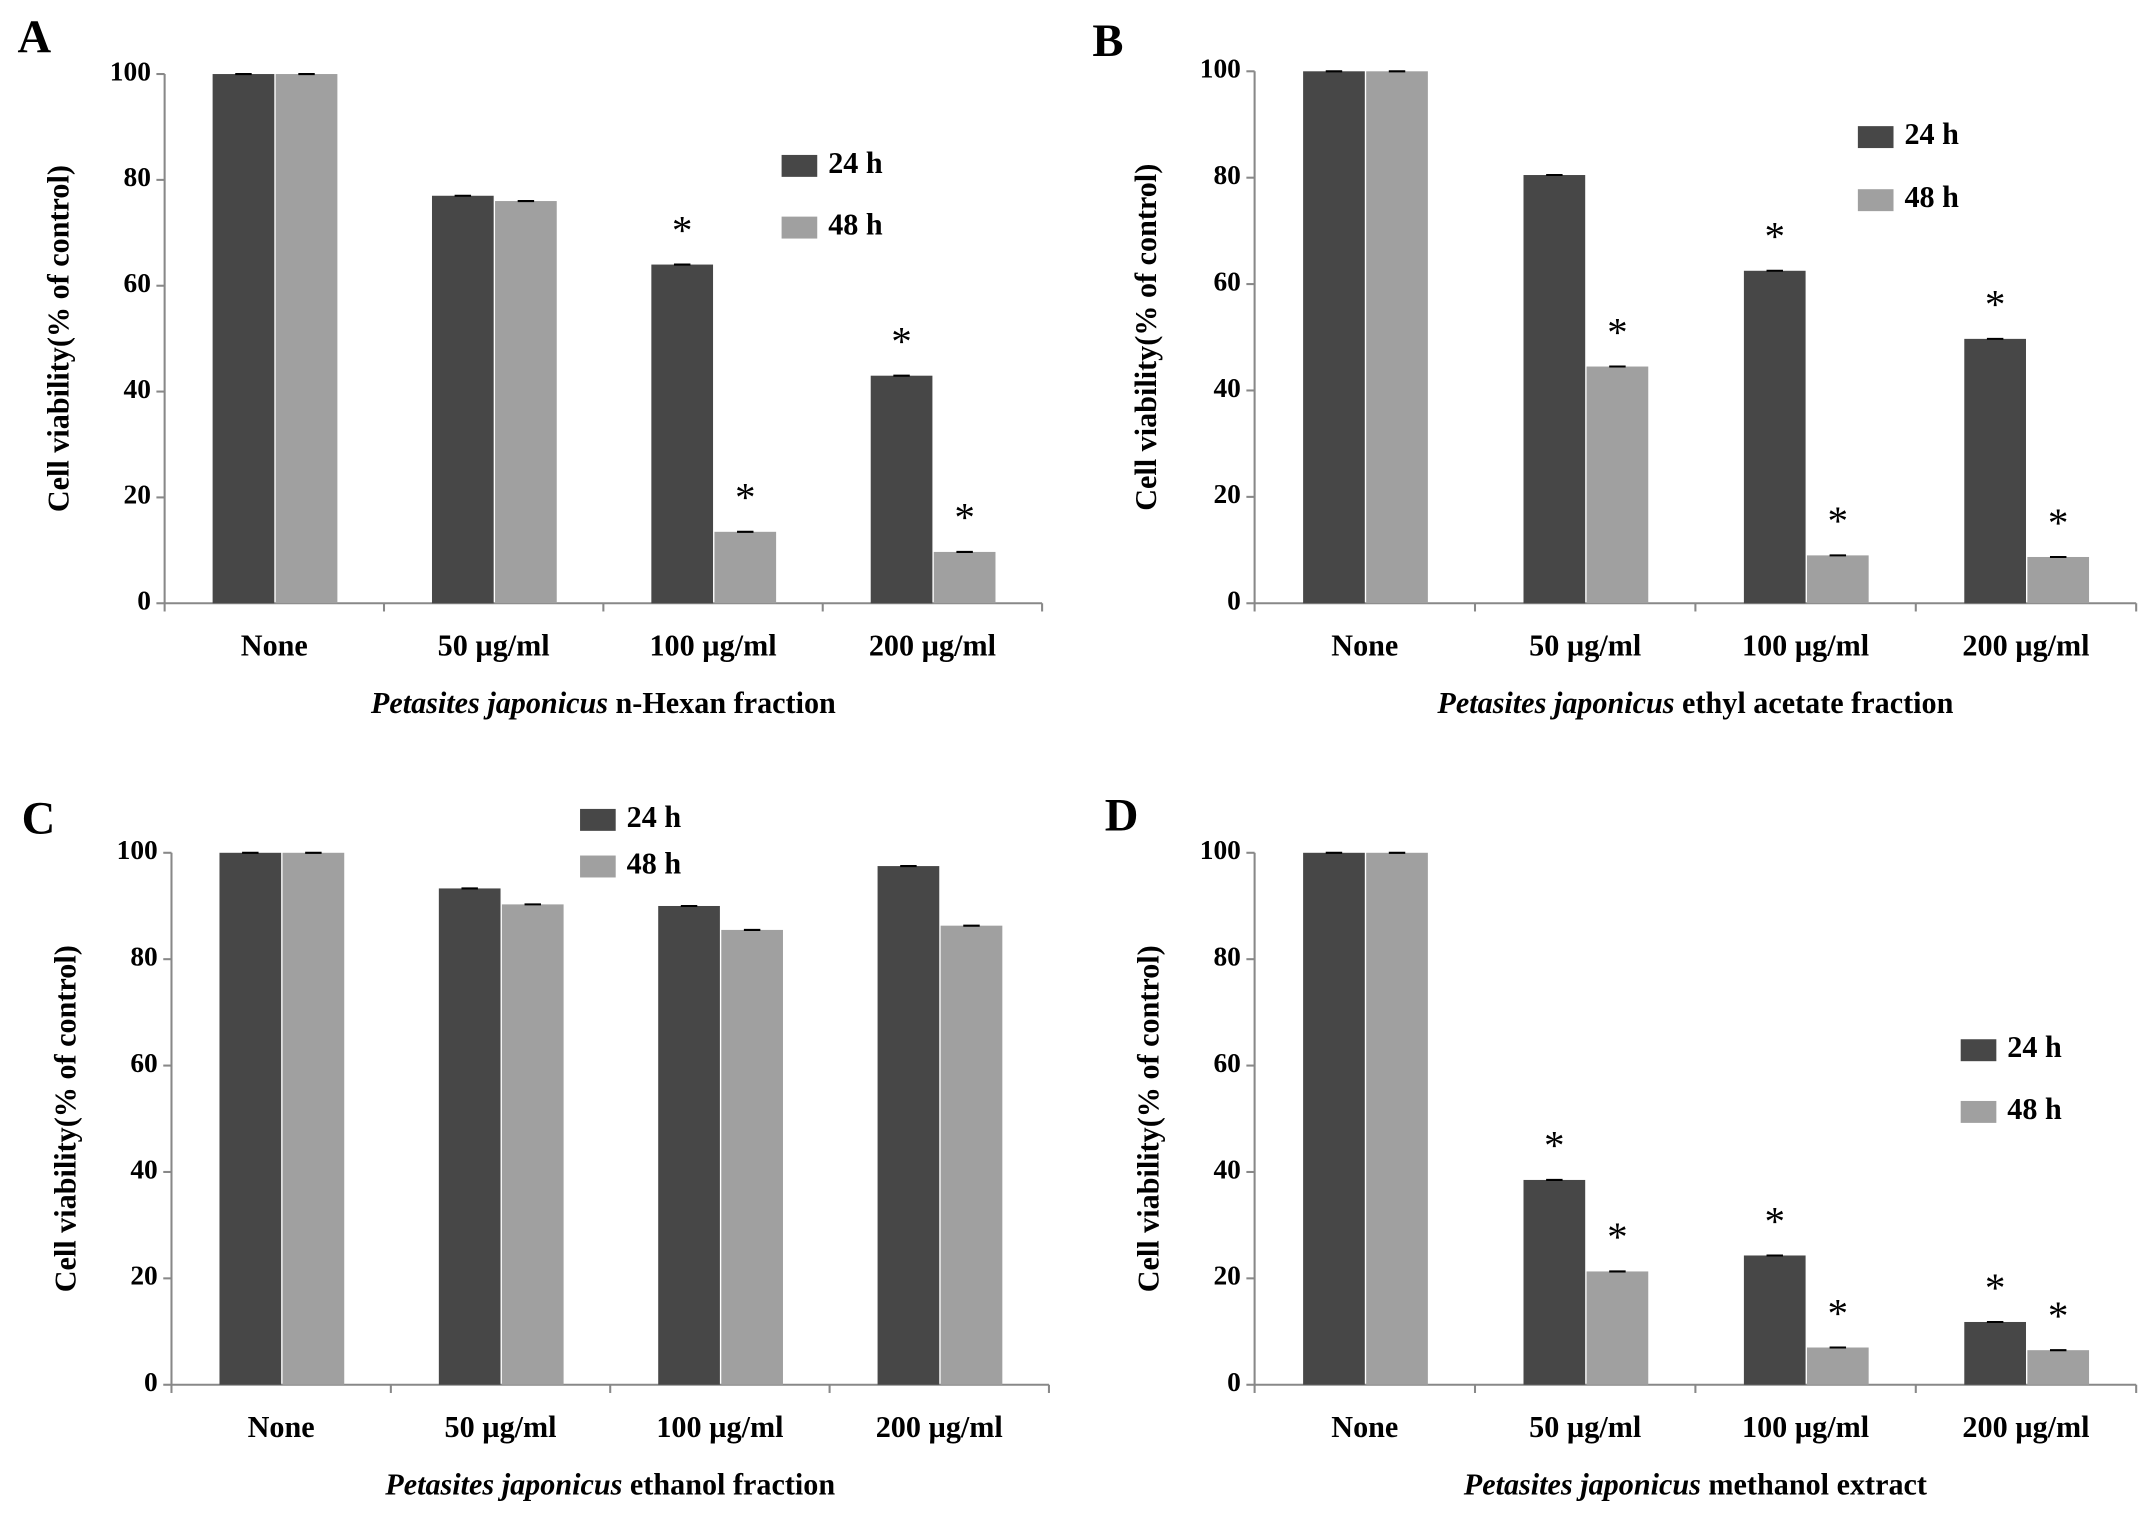 The height and width of the screenshot is (1515, 2150). I want to click on panel-letter: D, so click(1122, 816).